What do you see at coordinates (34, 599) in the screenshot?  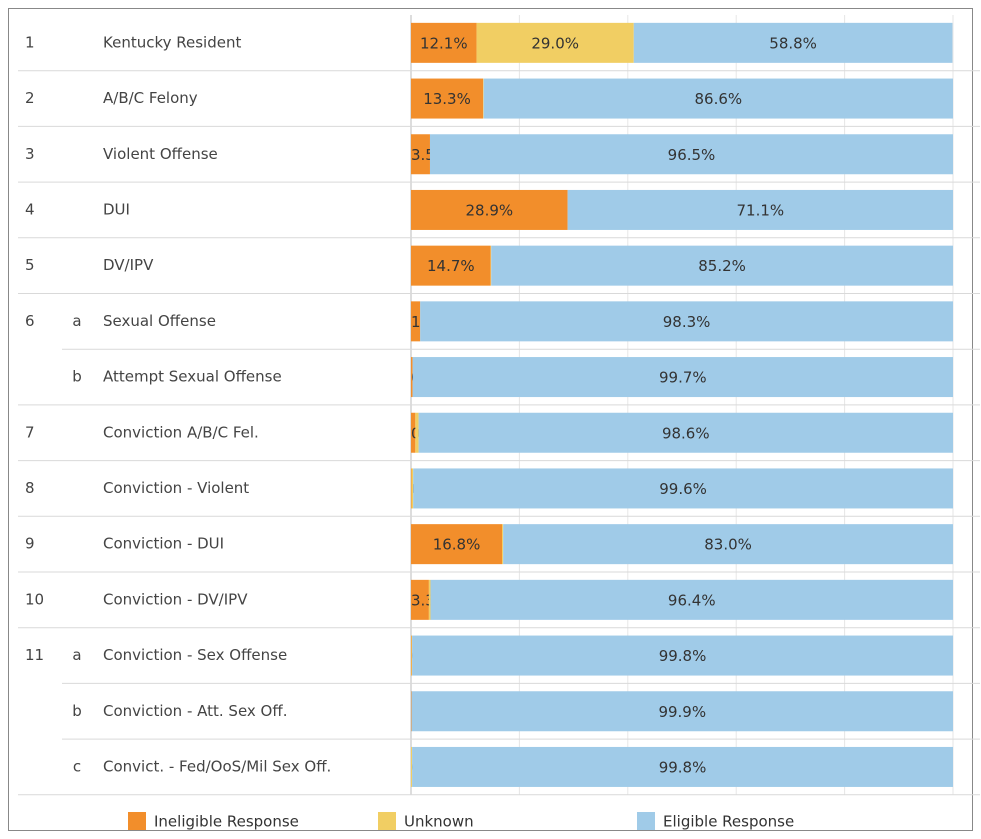 I see `row-number: 10` at bounding box center [34, 599].